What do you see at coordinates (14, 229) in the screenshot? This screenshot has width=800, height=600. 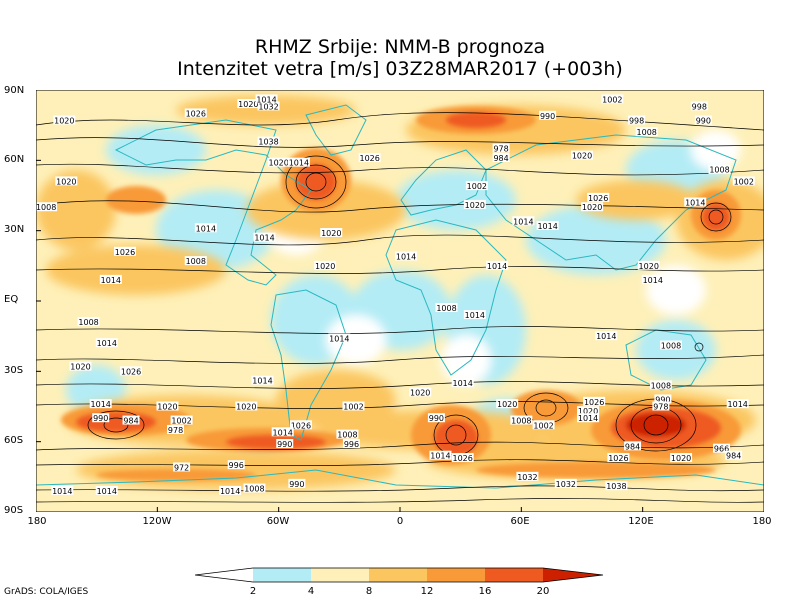 I see `lat-label-30n: 30N` at bounding box center [14, 229].